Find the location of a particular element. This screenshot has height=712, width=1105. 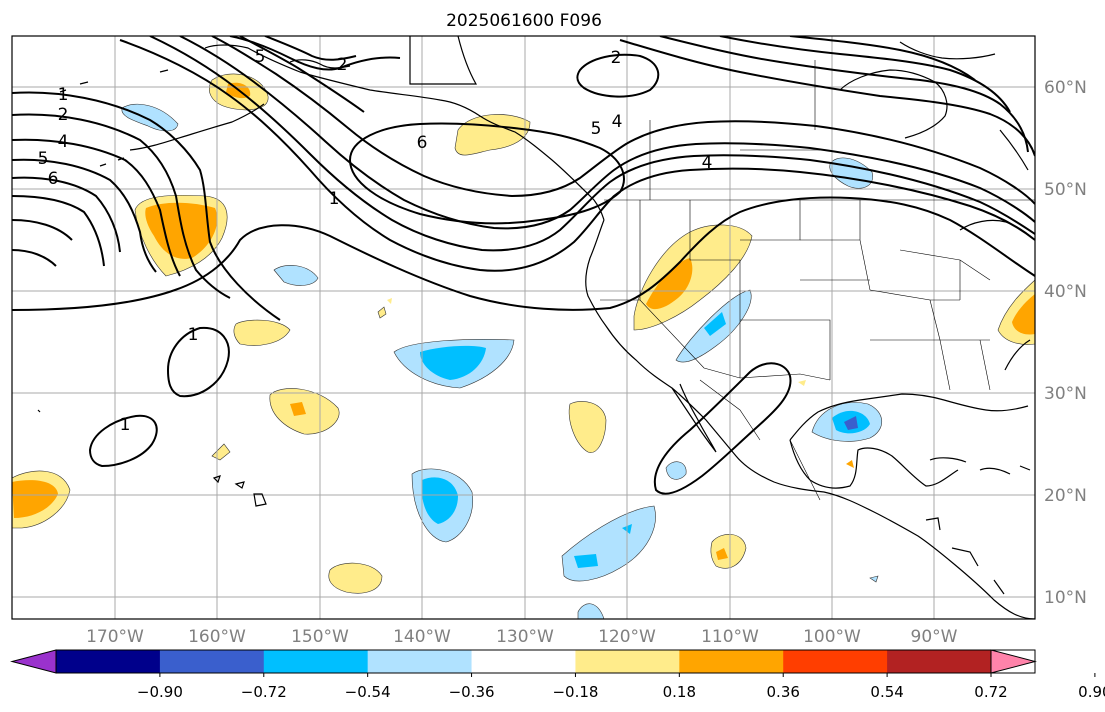

negative-anomaly-westpac is located at coordinates (150, 117).